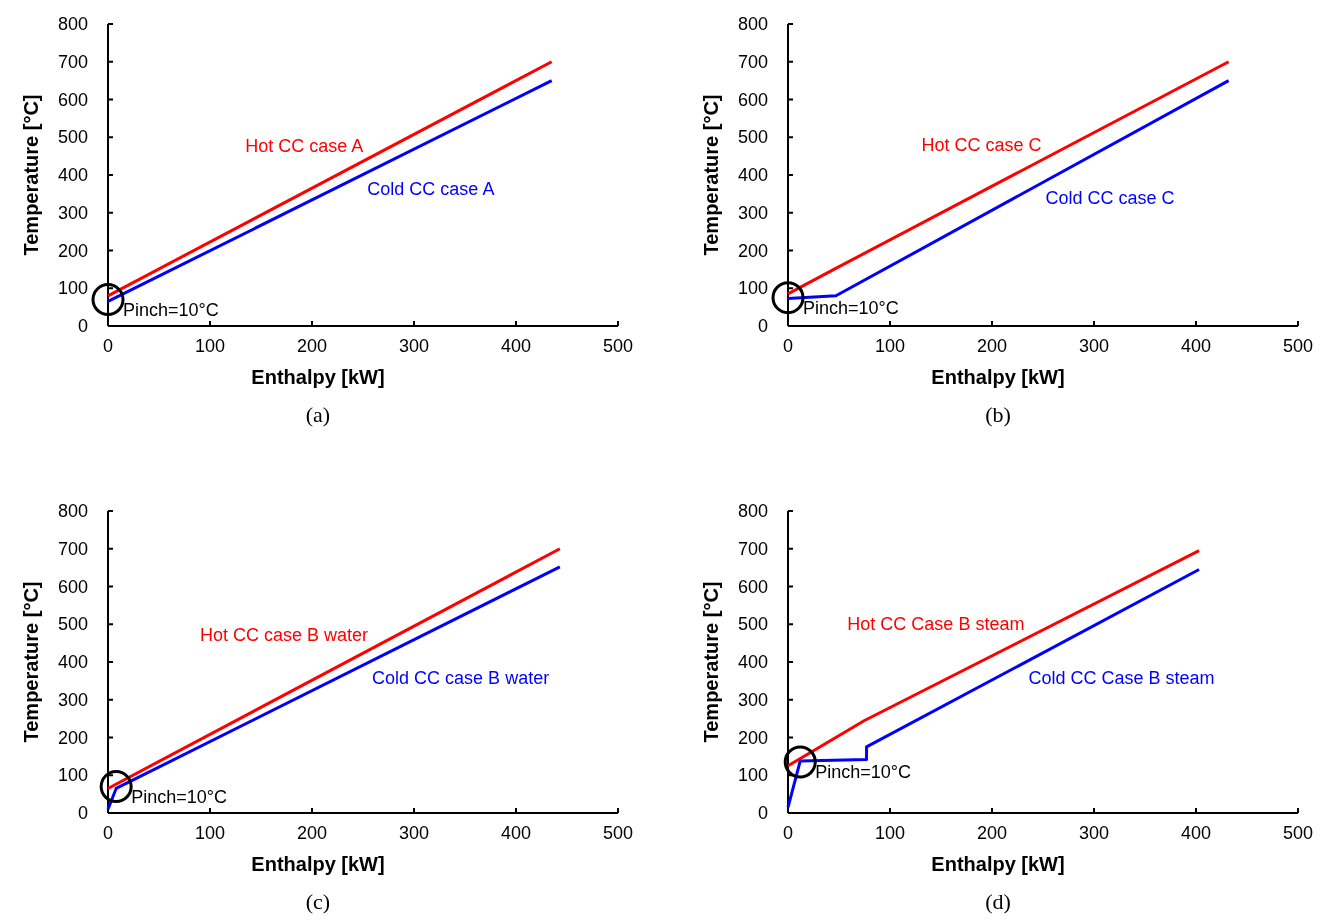 The height and width of the screenshot is (923, 1322). I want to click on series-label: Cold CC case C, so click(1110, 198).